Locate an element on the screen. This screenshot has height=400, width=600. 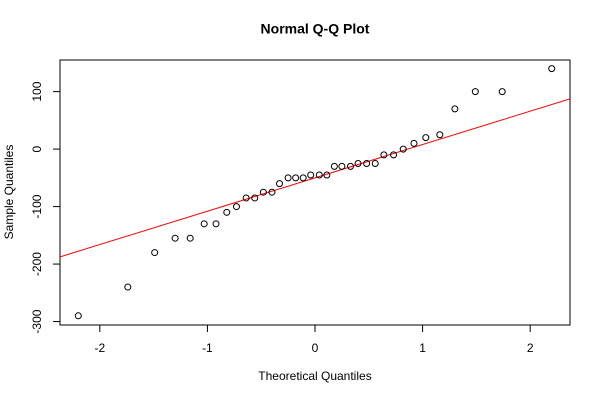
x-tick-label: 2 is located at coordinates (530, 348).